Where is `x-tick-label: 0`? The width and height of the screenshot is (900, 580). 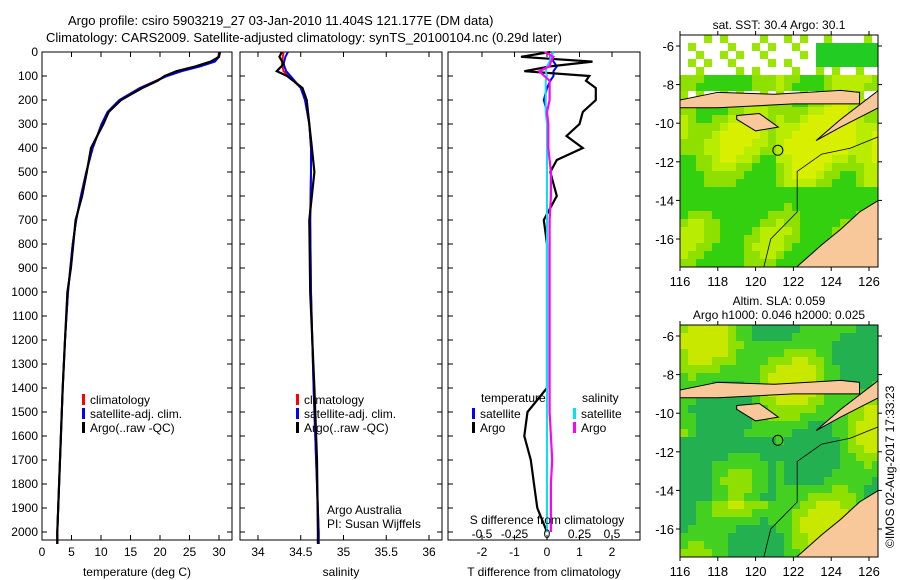
x-tick-label: 0 is located at coordinates (547, 552).